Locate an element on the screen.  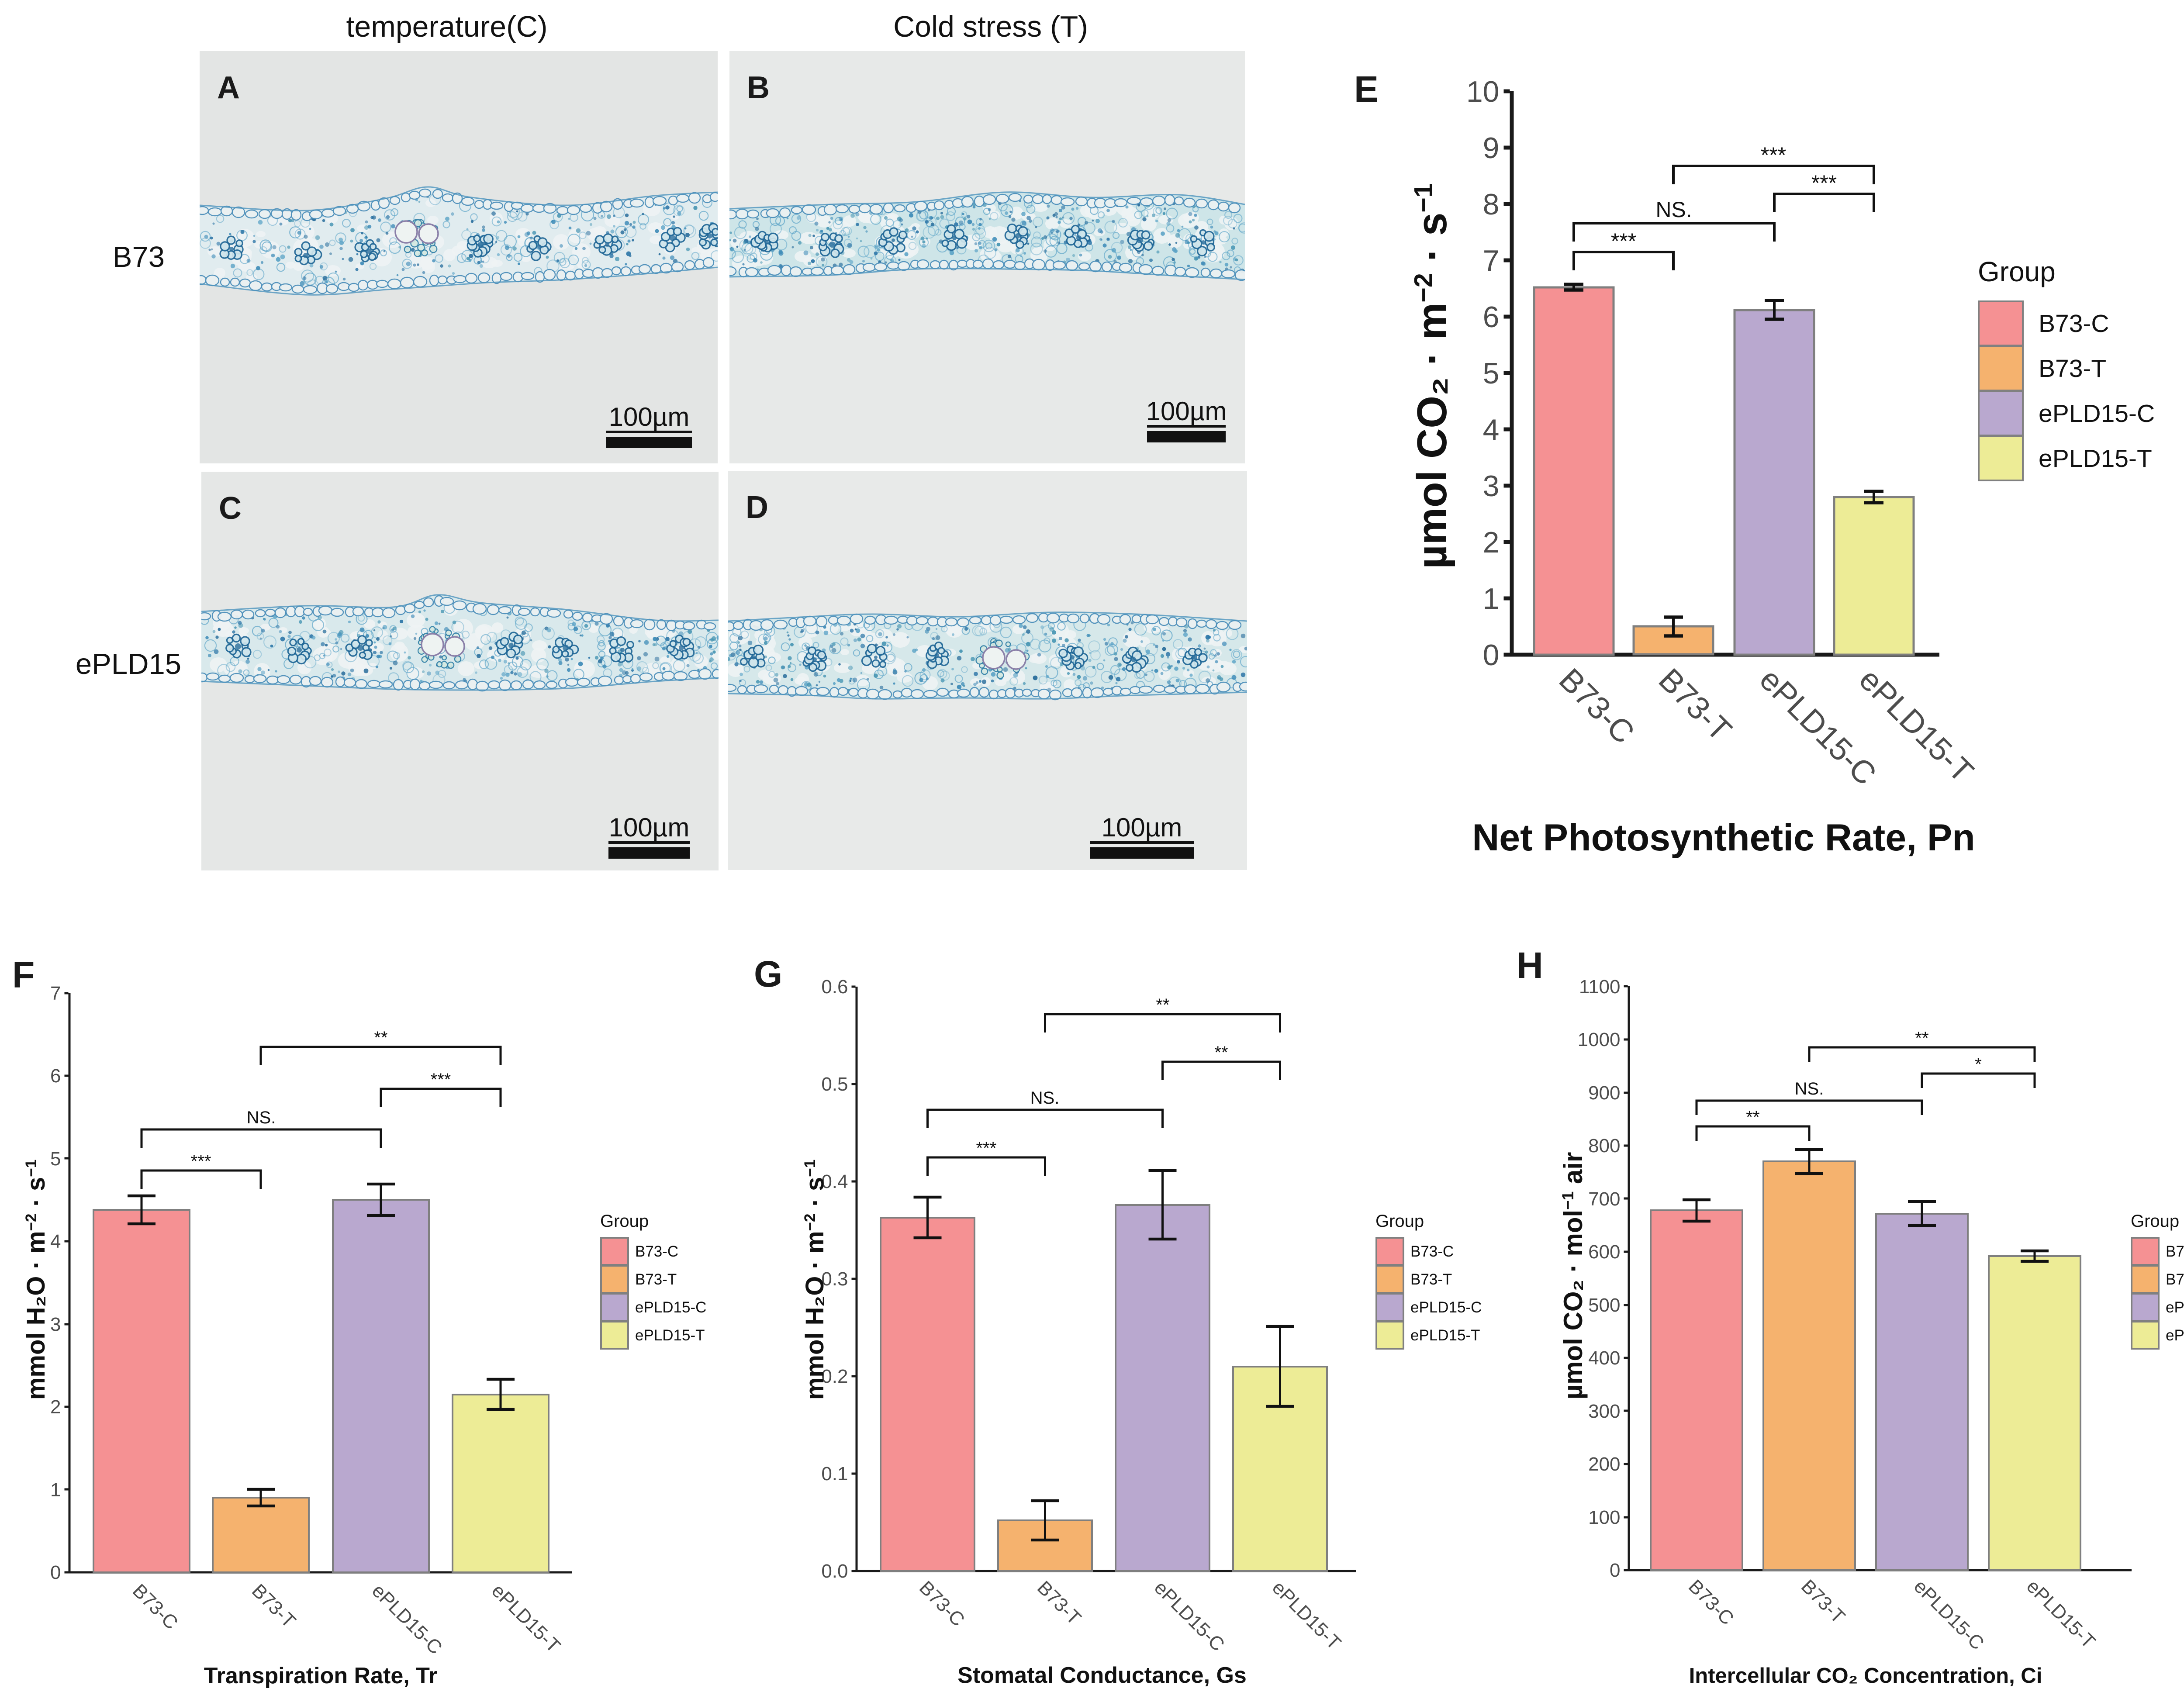
svg-text: 0.1 is located at coordinates (834, 1474).